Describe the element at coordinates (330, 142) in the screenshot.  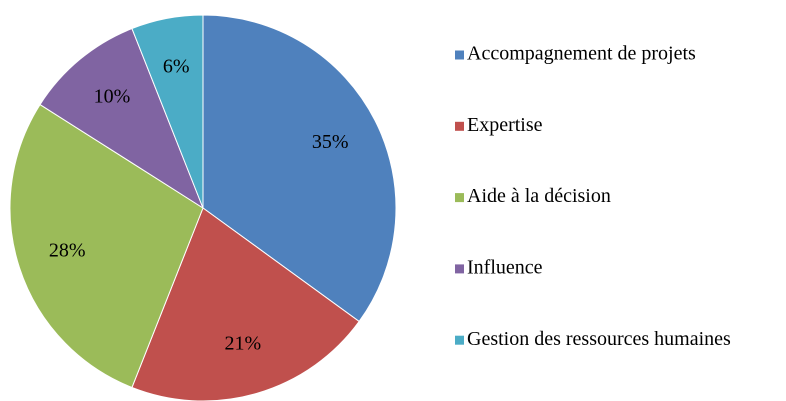
I see `data-label: 35%` at that location.